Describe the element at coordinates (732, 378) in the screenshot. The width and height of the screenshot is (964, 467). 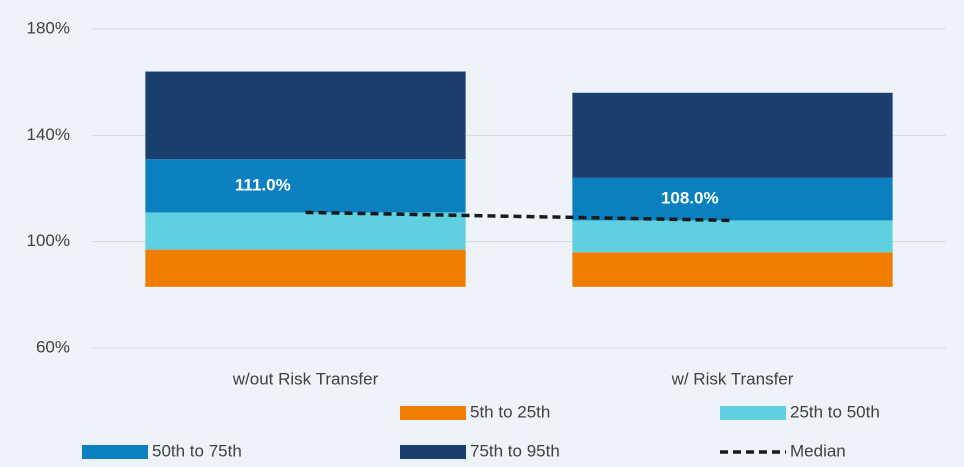
I see `x-tick-label: w/ Risk Transfer` at that location.